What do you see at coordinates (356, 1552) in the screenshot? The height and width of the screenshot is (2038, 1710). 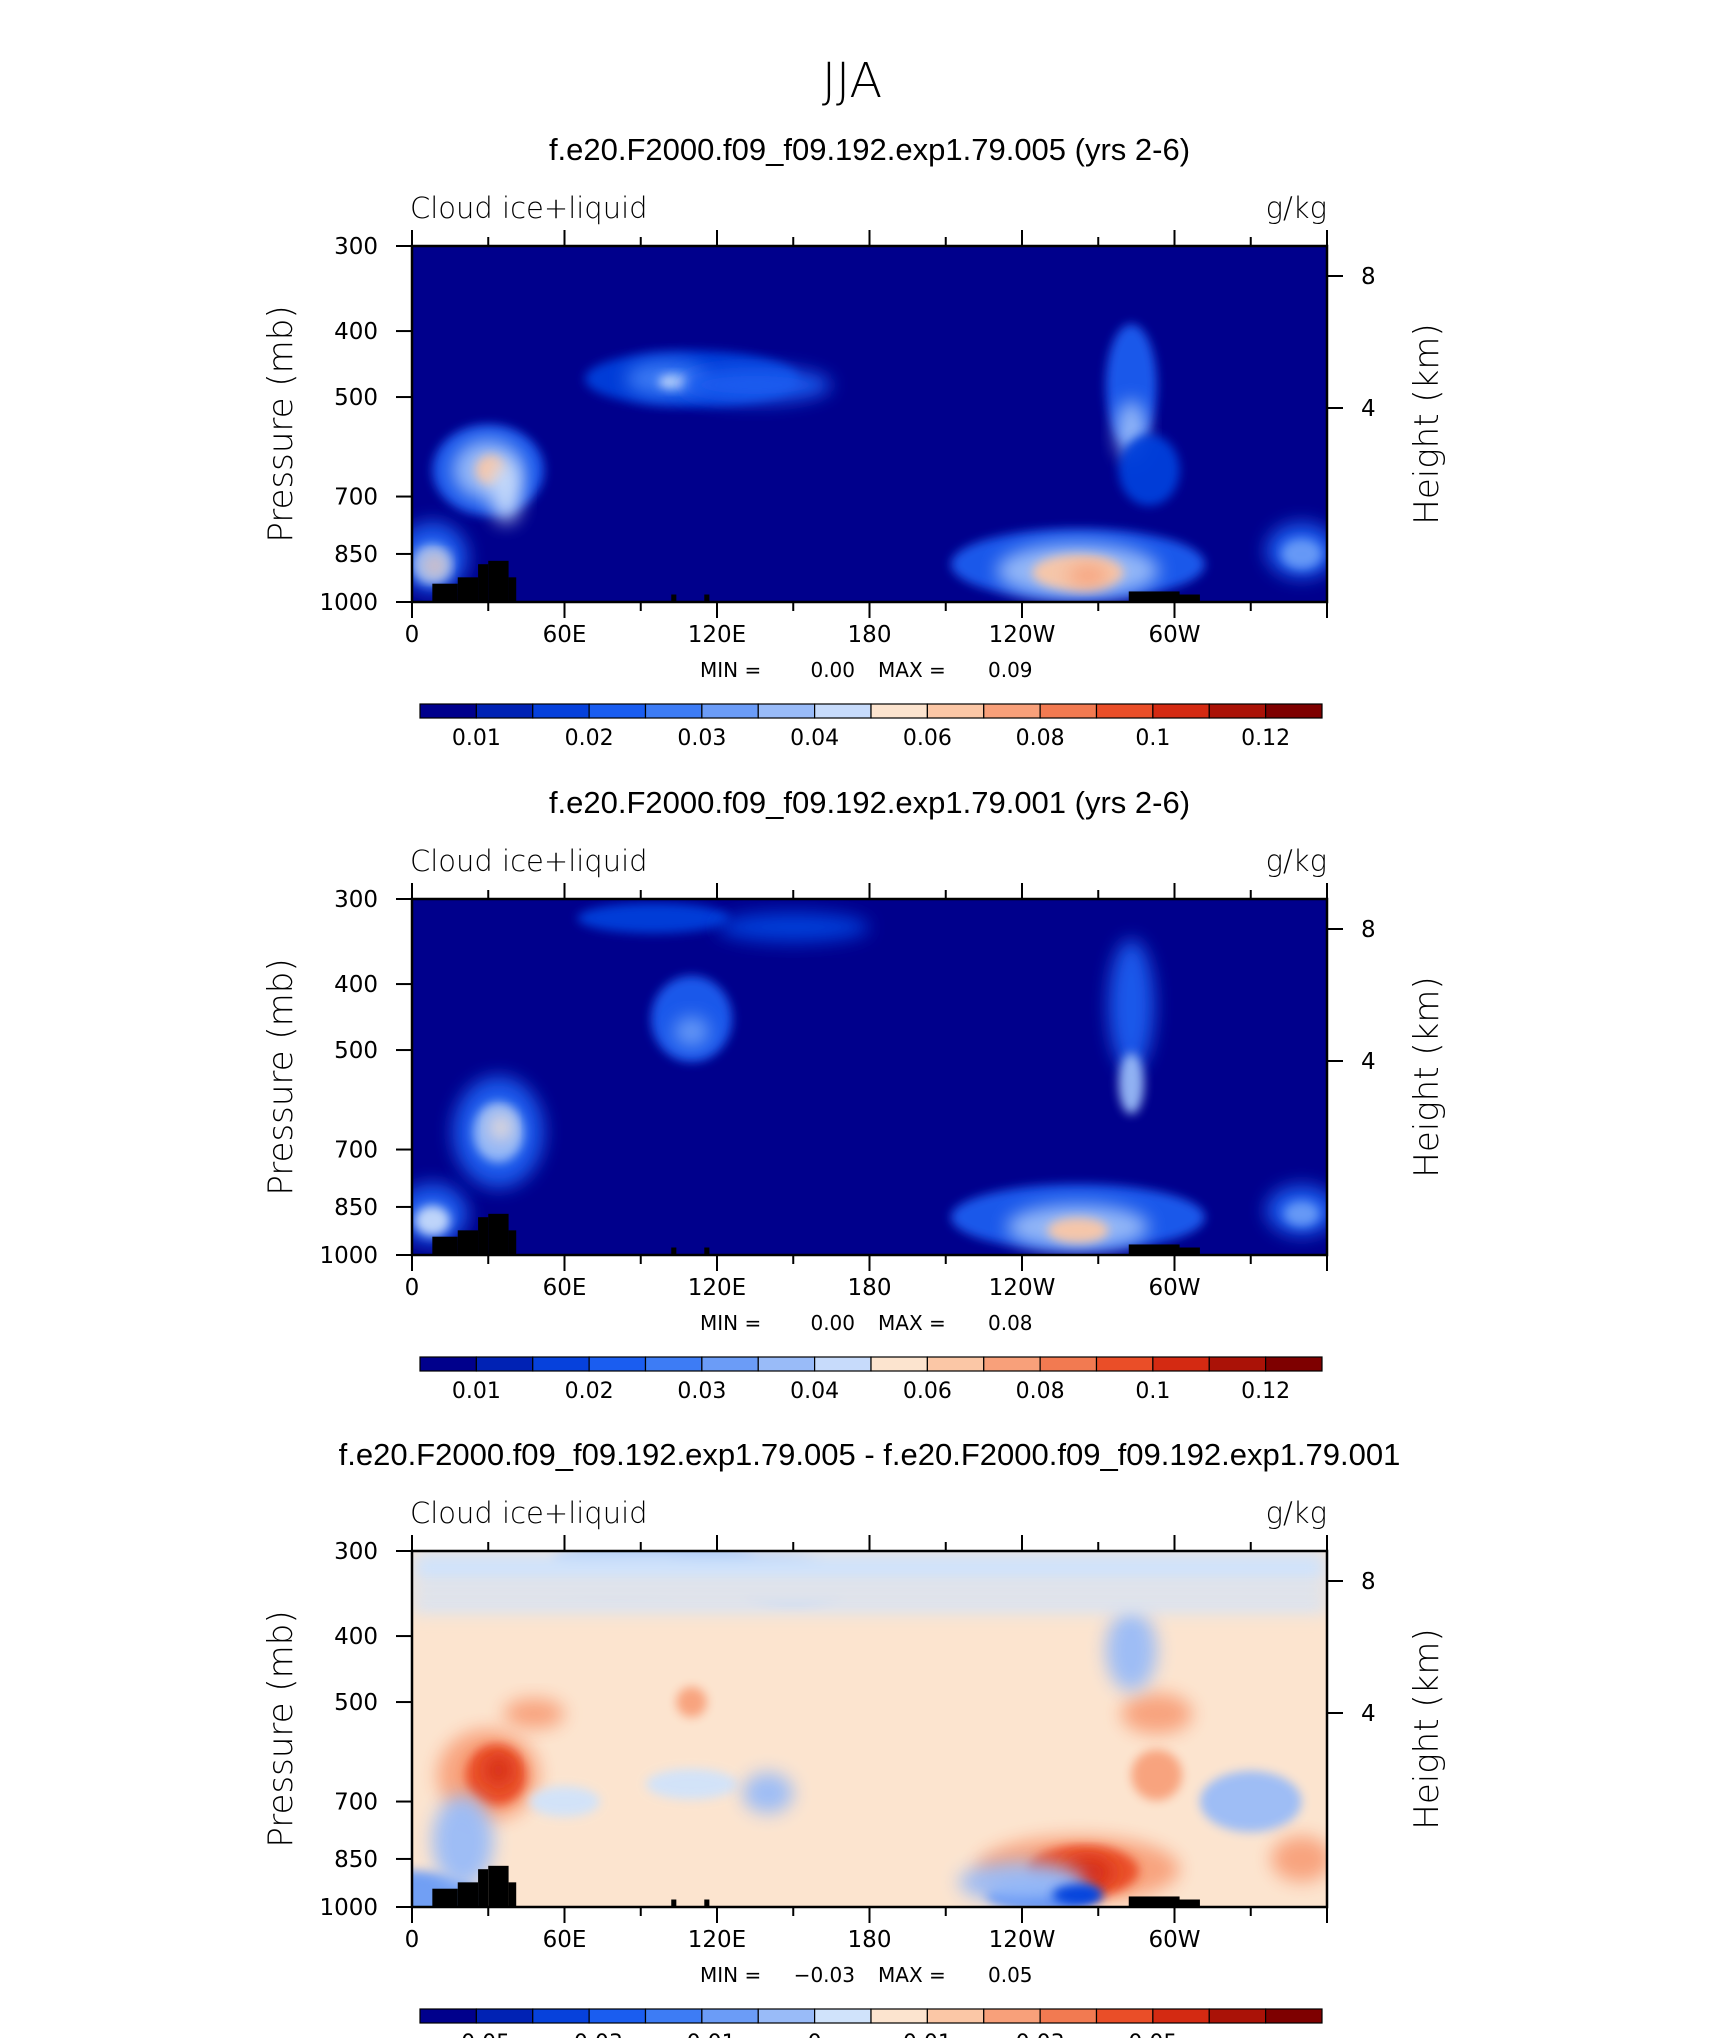 I see `y-tick-label: 300` at bounding box center [356, 1552].